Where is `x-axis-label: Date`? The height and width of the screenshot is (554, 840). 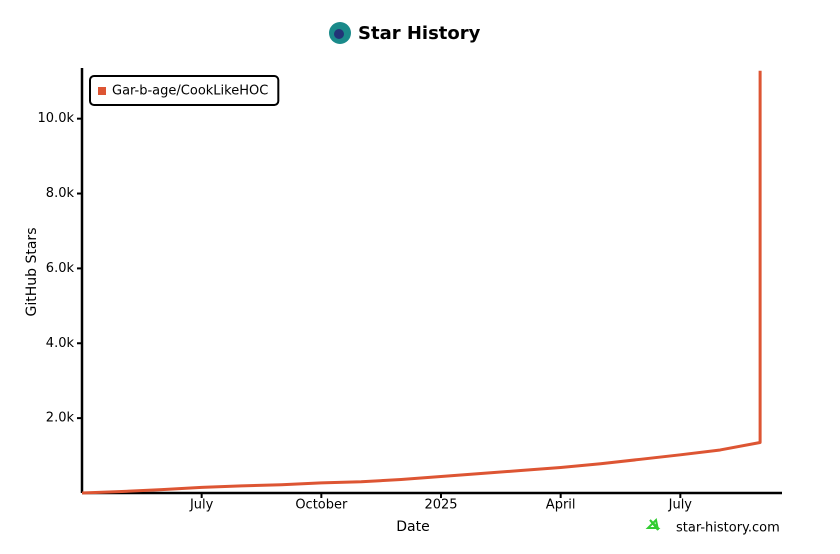
x-axis-label: Date is located at coordinates (412, 527).